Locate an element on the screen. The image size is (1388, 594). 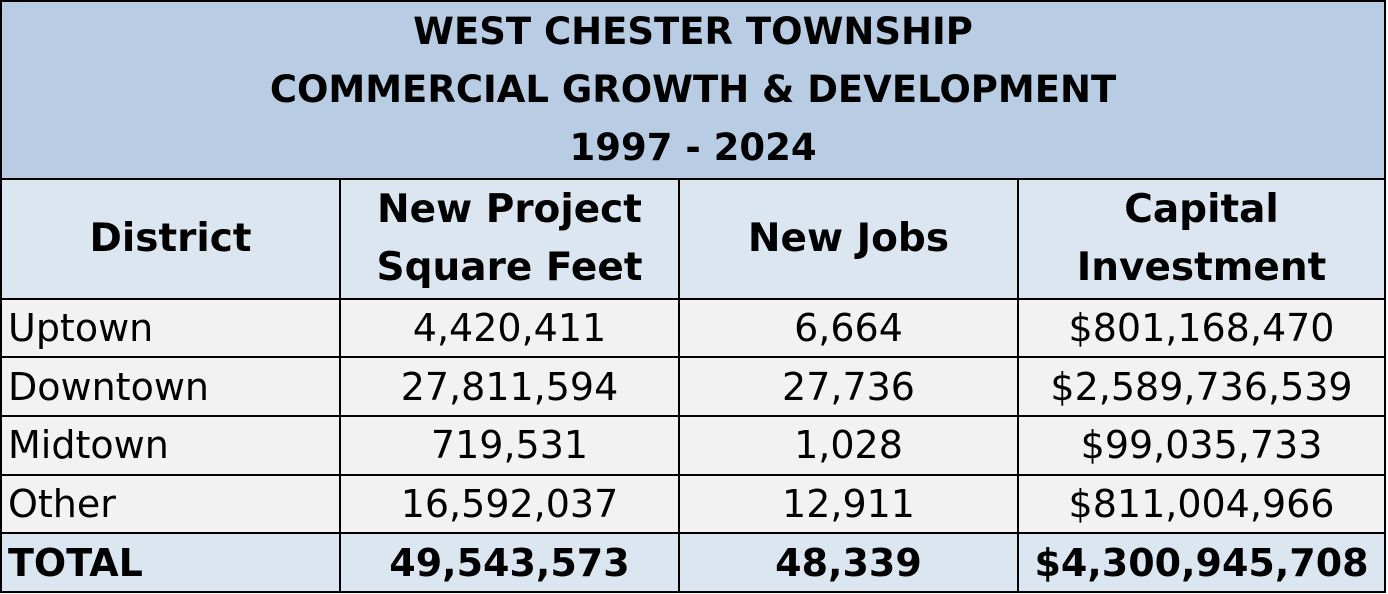
header-jobs-label: New Jobs is located at coordinates (848, 238).